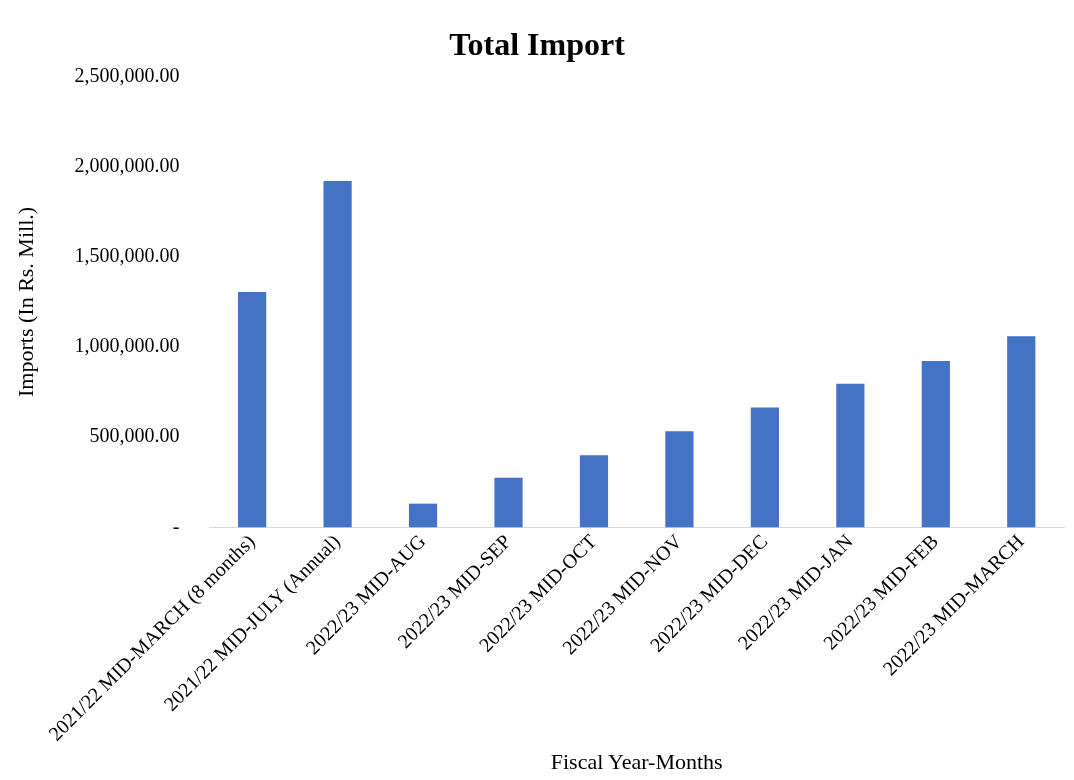  I want to click on y-axis-title: Imports (In Rs. Mill.), so click(25, 301).